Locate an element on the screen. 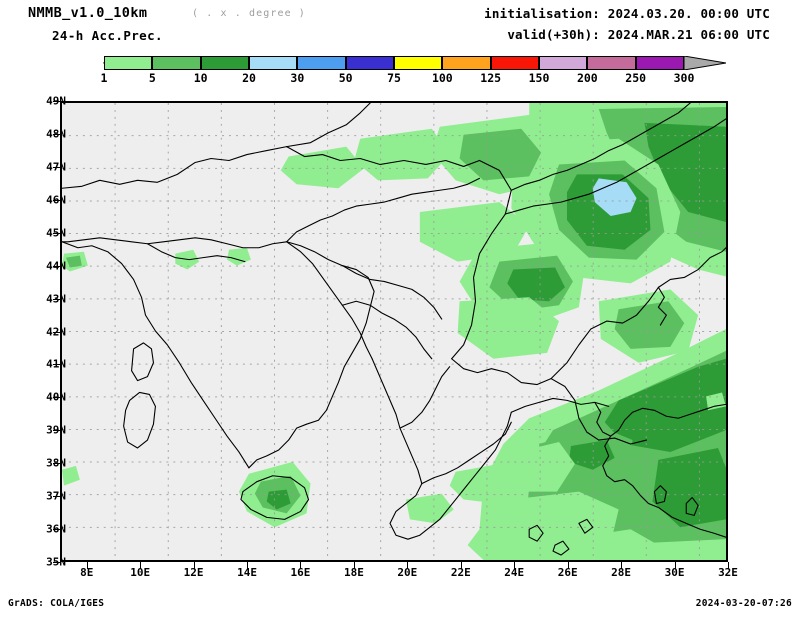 This screenshot has width=800, height=618. xtick-mark-12E is located at coordinates (194, 565).